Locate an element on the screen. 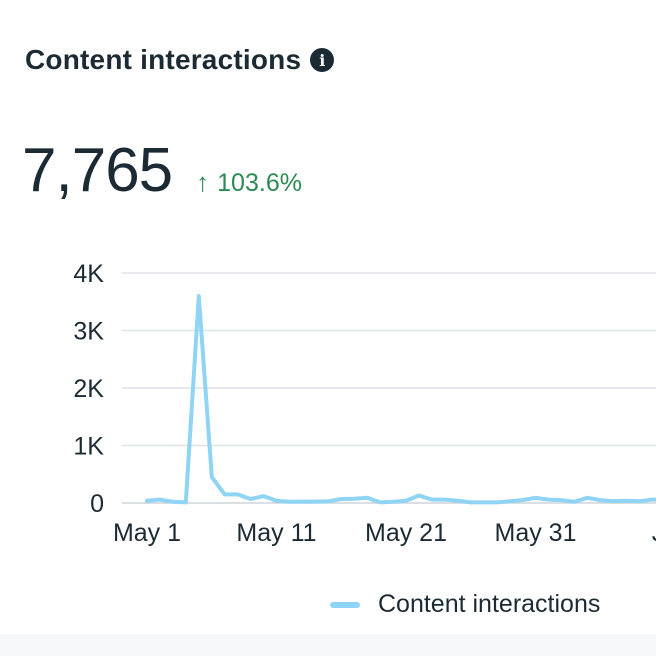  arrow-up-icon: ↑ is located at coordinates (203, 182).